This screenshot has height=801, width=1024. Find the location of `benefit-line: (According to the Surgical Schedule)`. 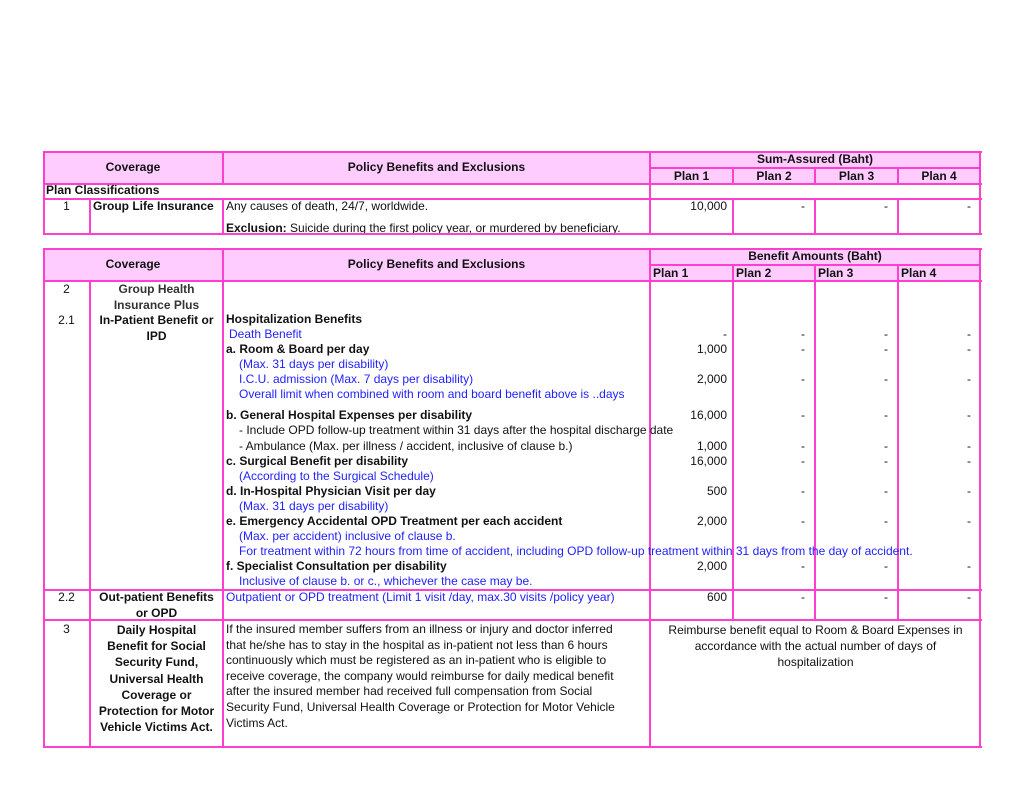

benefit-line: (According to the Surgical Schedule) is located at coordinates (336, 476).